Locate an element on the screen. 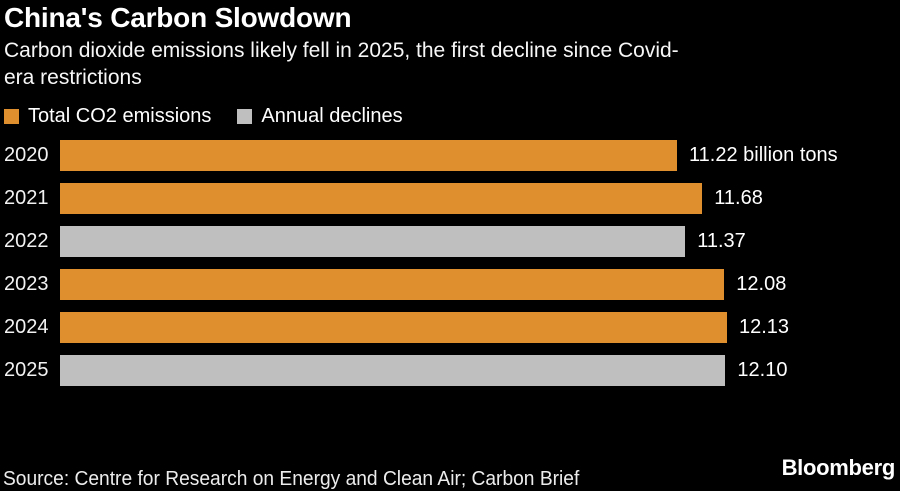 This screenshot has width=900, height=491. chart-title: China's Carbon Slowdown is located at coordinates (178, 17).